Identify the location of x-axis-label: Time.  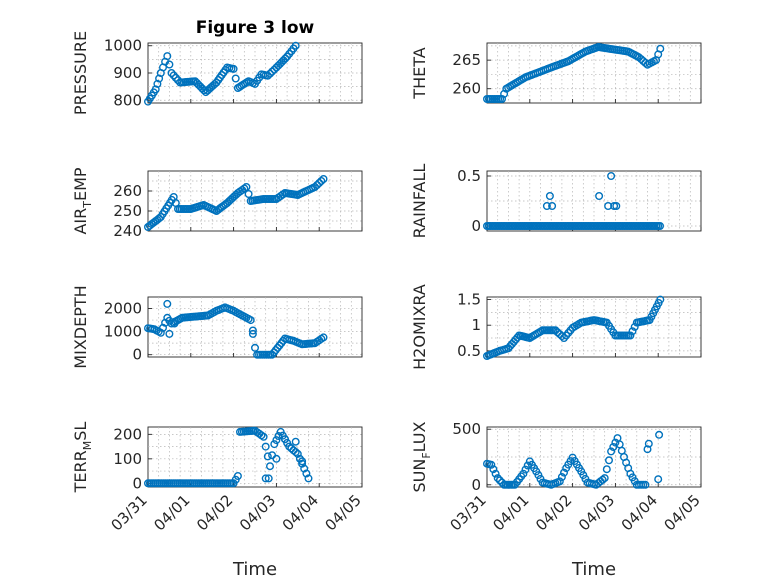
(254, 569).